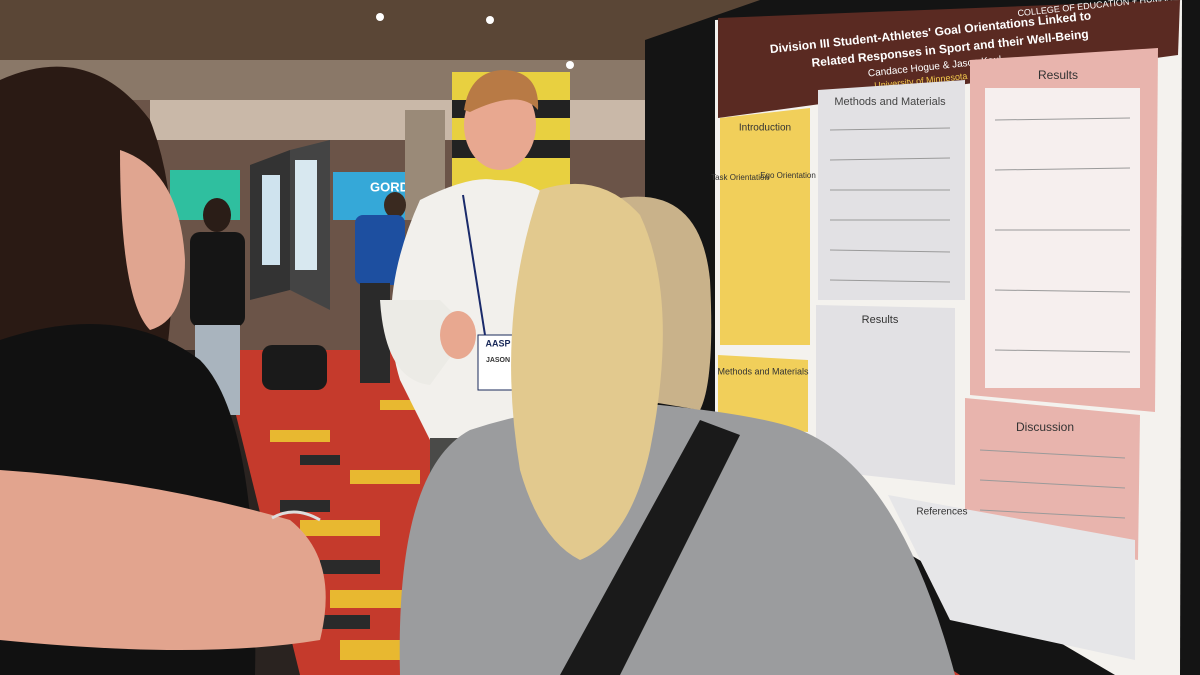 The image size is (1200, 675). What do you see at coordinates (980, 318) in the screenshot?
I see `poster-text-lines` at bounding box center [980, 318].